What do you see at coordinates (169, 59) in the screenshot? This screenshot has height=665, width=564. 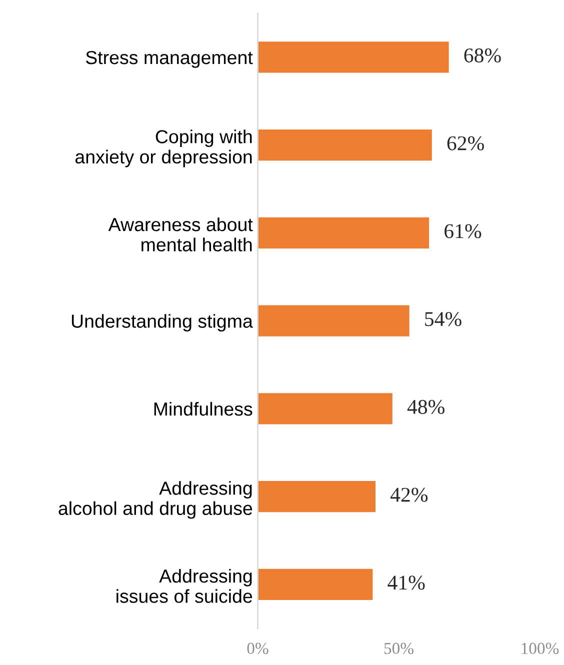 I see `y-tick-label: Stress management` at bounding box center [169, 59].